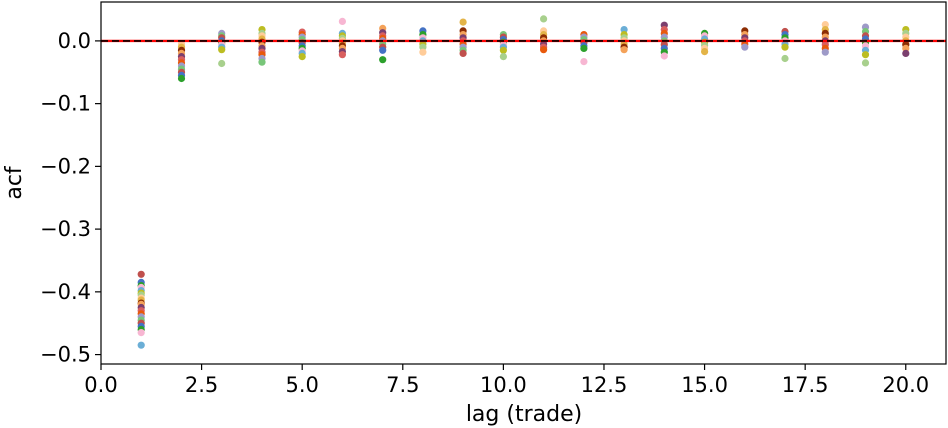  I want to click on x-tick-label: 17.5, so click(805, 385).